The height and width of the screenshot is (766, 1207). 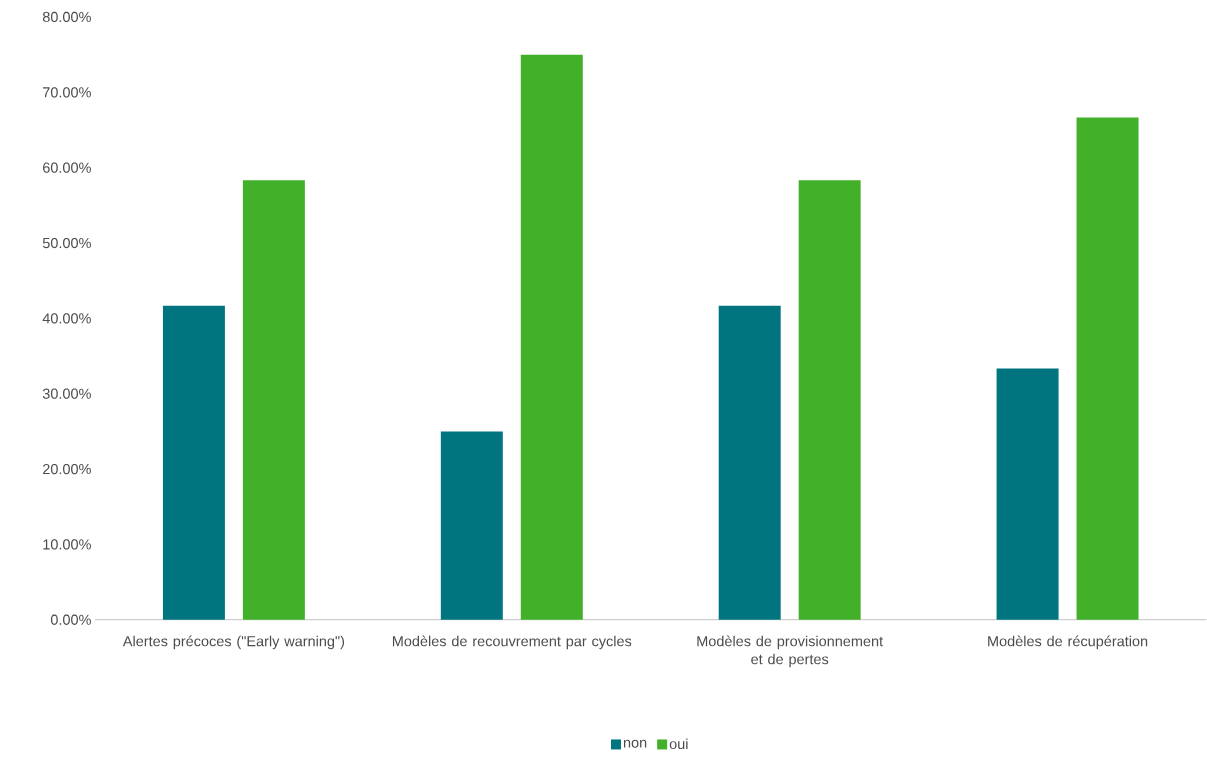 I want to click on x-tick-label: Modèles de provisionnement et de pertes, so click(x=790, y=651).